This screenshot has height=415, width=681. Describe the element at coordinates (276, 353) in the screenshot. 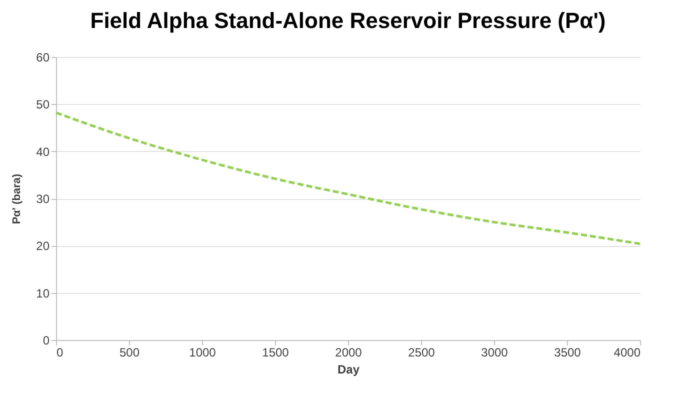

I see `x-tick-label: 1500` at that location.